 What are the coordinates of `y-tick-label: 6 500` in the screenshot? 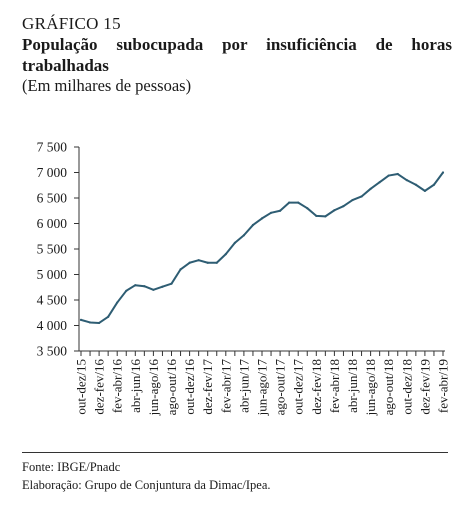 It's located at (52, 198).